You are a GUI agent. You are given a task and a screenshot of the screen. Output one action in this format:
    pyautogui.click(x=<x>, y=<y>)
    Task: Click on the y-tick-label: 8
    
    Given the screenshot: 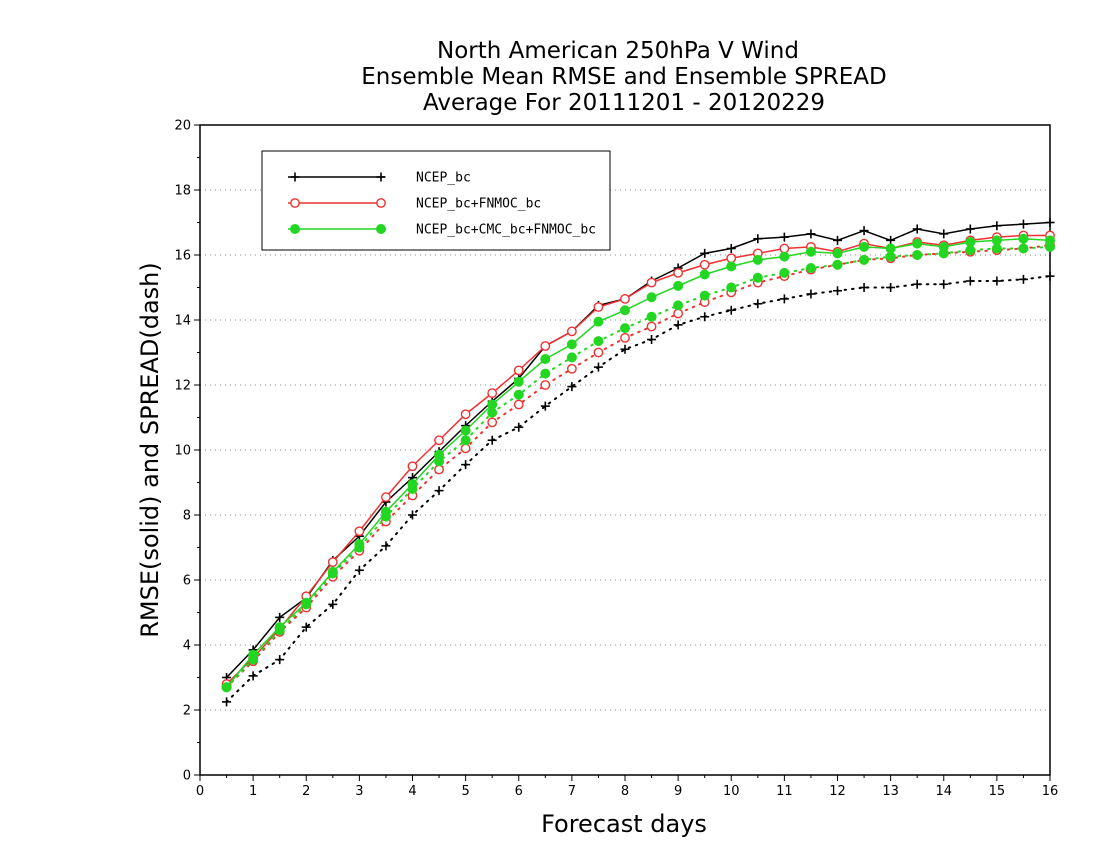 What is the action you would take?
    pyautogui.click(x=187, y=516)
    